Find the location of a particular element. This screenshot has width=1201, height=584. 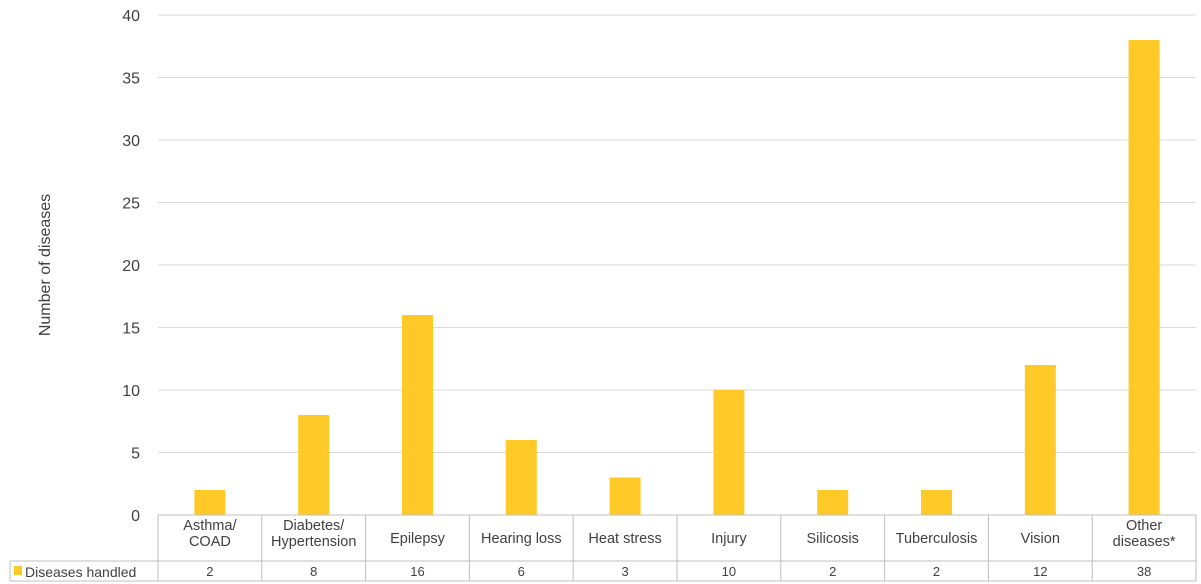

y-axis-label: Number of diseases is located at coordinates (45, 265).